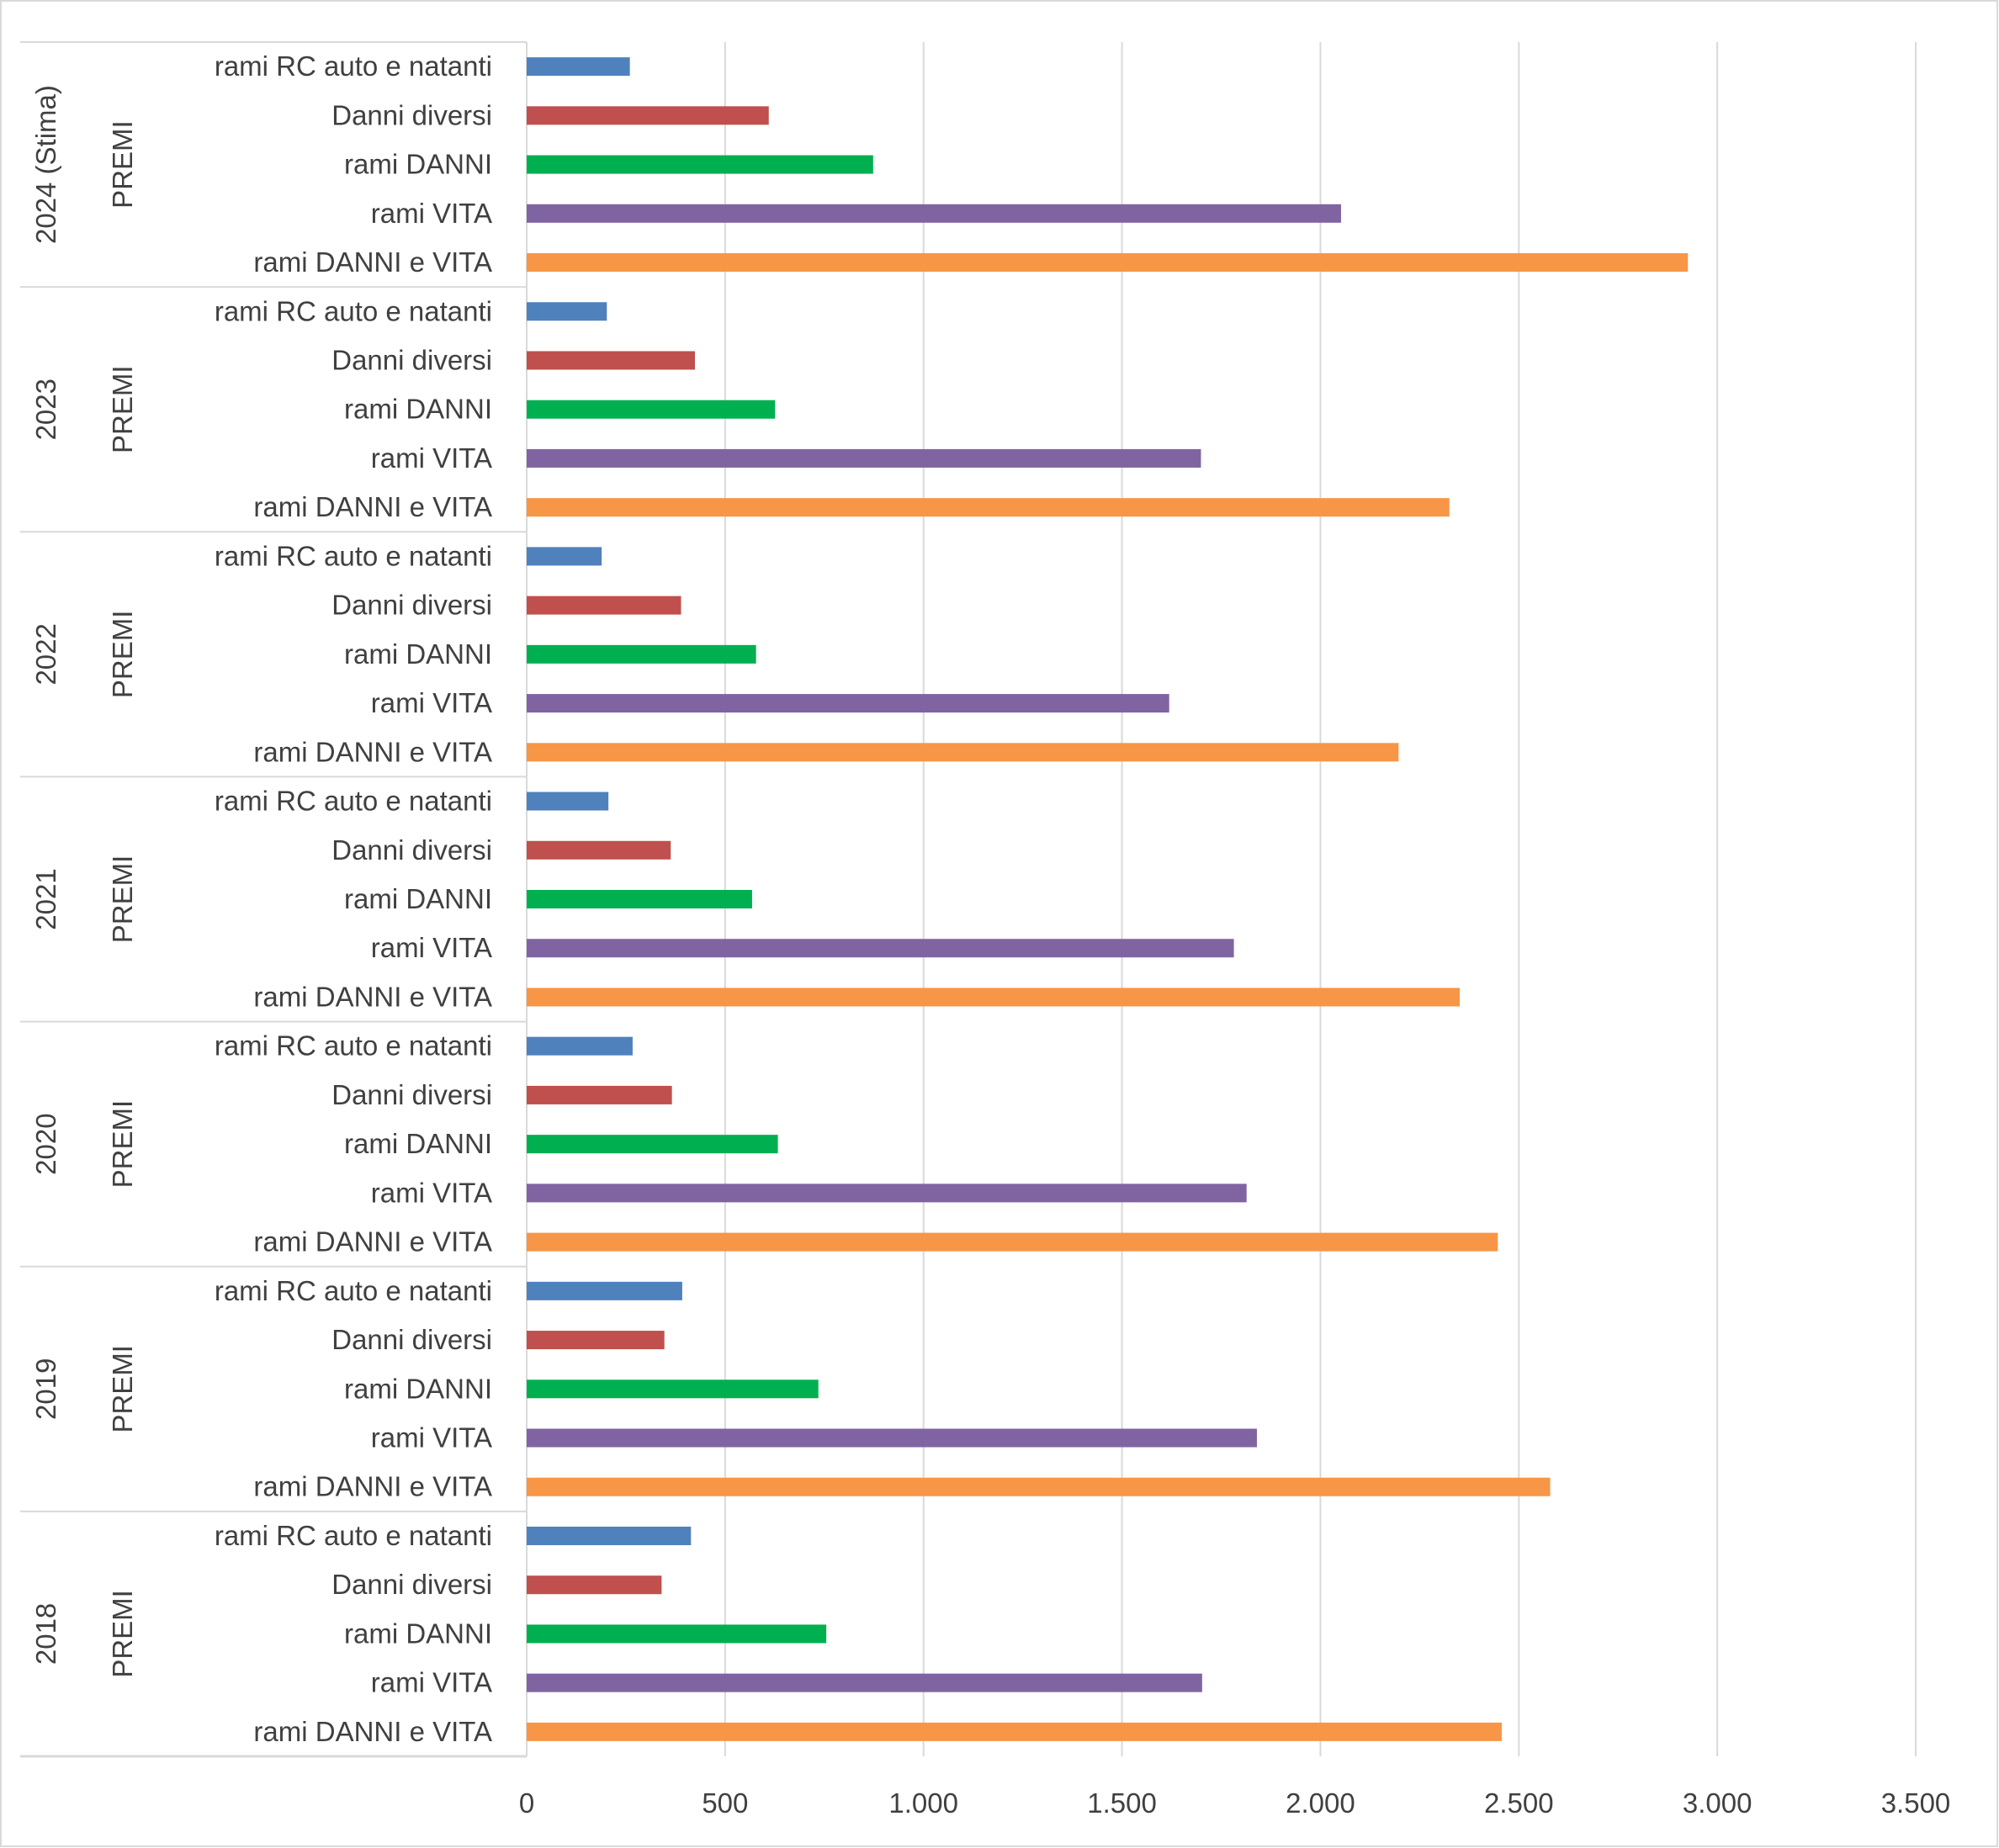  I want to click on x-tick-label: 1.500, so click(1122, 1803).